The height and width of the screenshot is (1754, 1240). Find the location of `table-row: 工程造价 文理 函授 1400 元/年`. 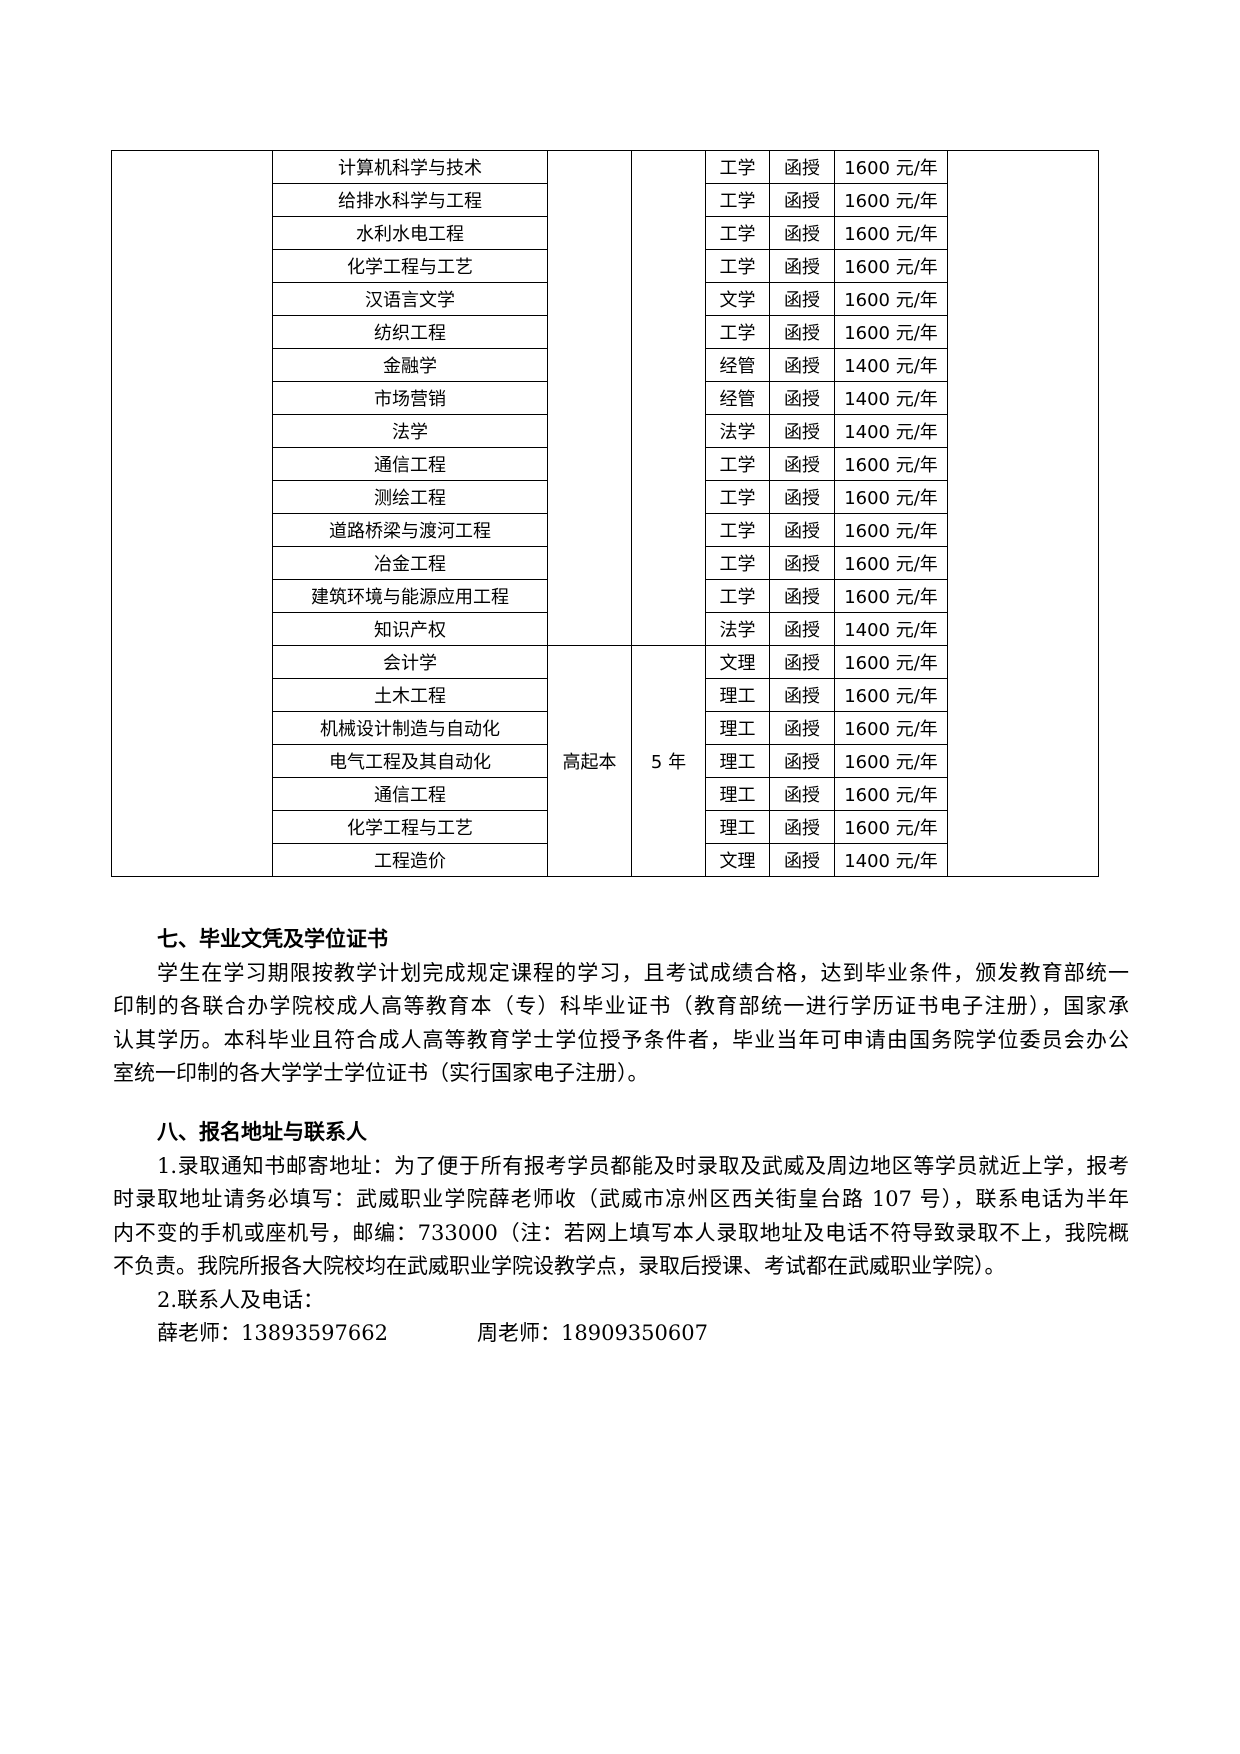

table-row: 工程造价 文理 函授 1400 元/年 is located at coordinates (605, 860).